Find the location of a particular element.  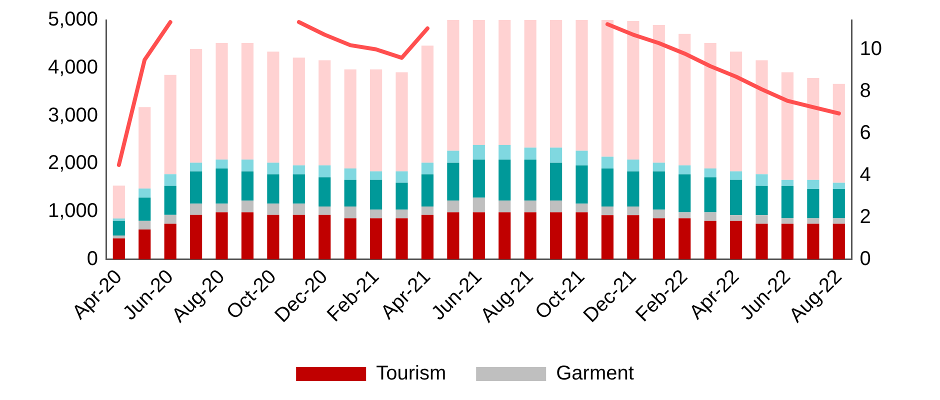

y2-tick-label: 2 is located at coordinates (865, 217).